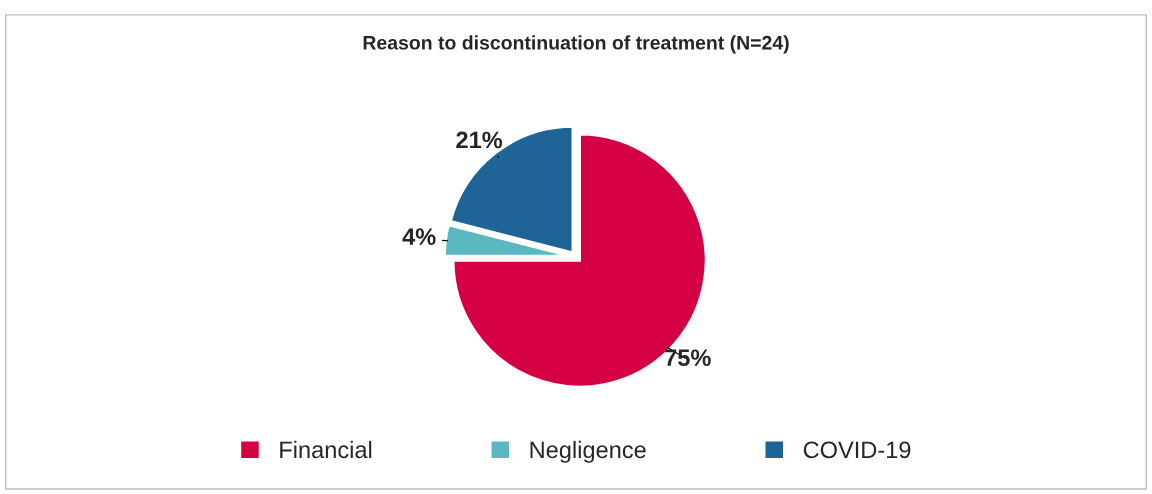 This screenshot has width=1152, height=494. I want to click on legend-label: Negligence, so click(588, 451).